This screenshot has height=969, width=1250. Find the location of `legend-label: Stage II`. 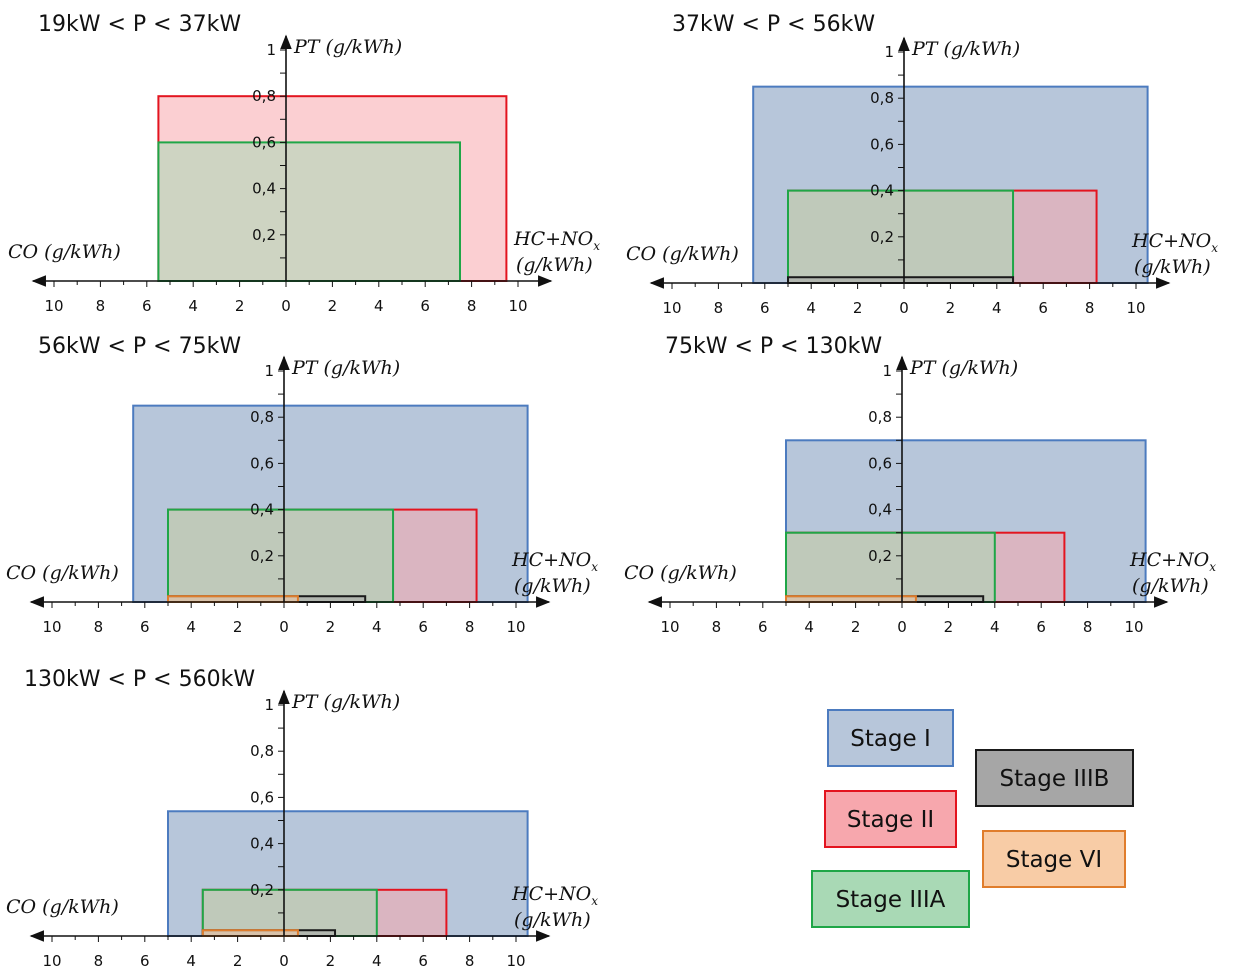

legend-label: Stage II is located at coordinates (890, 820).